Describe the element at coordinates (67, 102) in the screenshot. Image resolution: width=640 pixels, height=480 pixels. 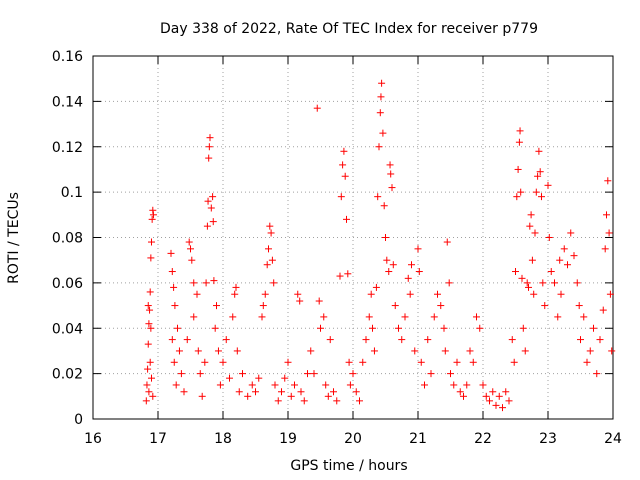
I see `y-tick-label: 0.14` at that location.